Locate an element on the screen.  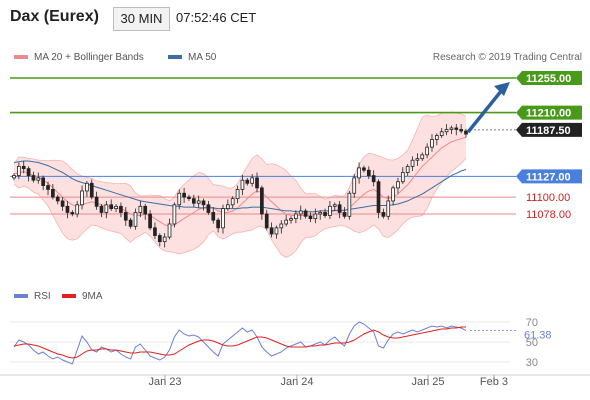
legend-swatch-9ma is located at coordinates (69, 296).